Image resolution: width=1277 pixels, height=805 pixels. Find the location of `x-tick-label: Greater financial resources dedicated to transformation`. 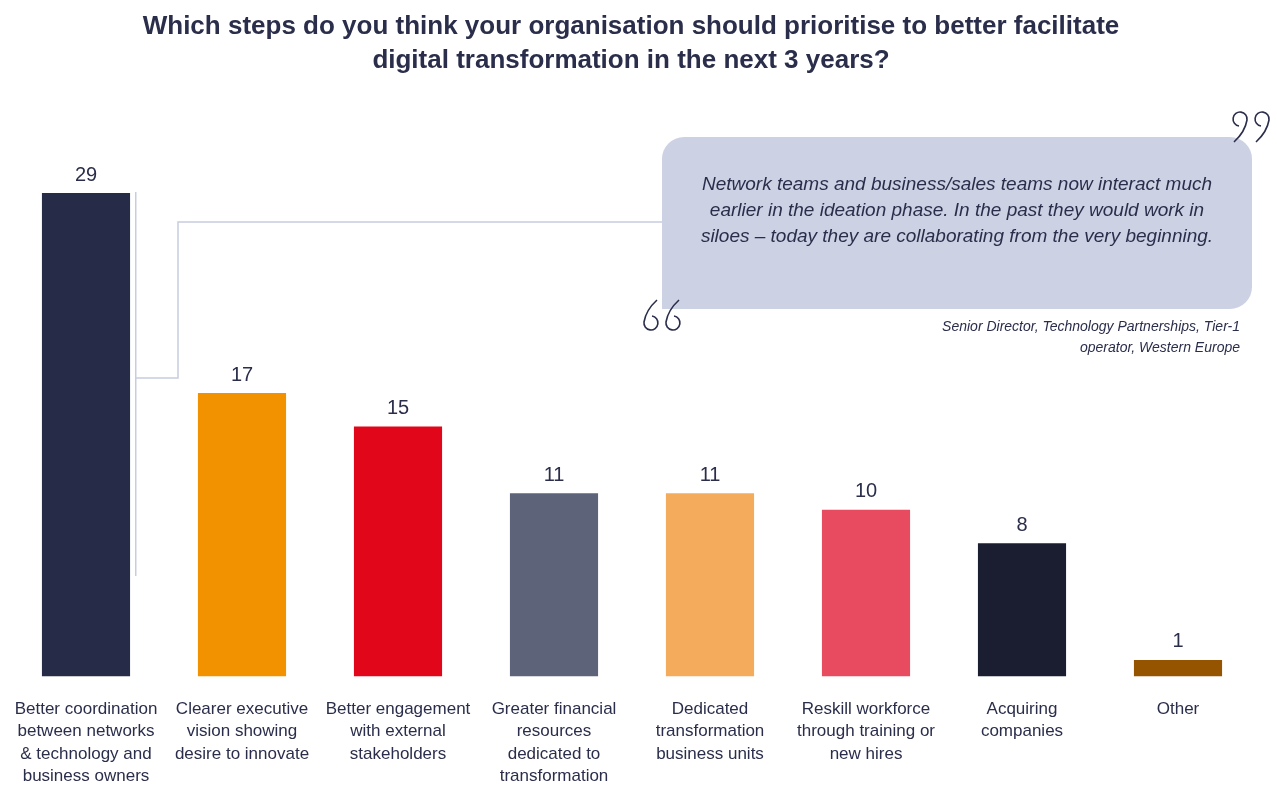

x-tick-label: Greater financial resources dedicated to transformation is located at coordinates (554, 742).